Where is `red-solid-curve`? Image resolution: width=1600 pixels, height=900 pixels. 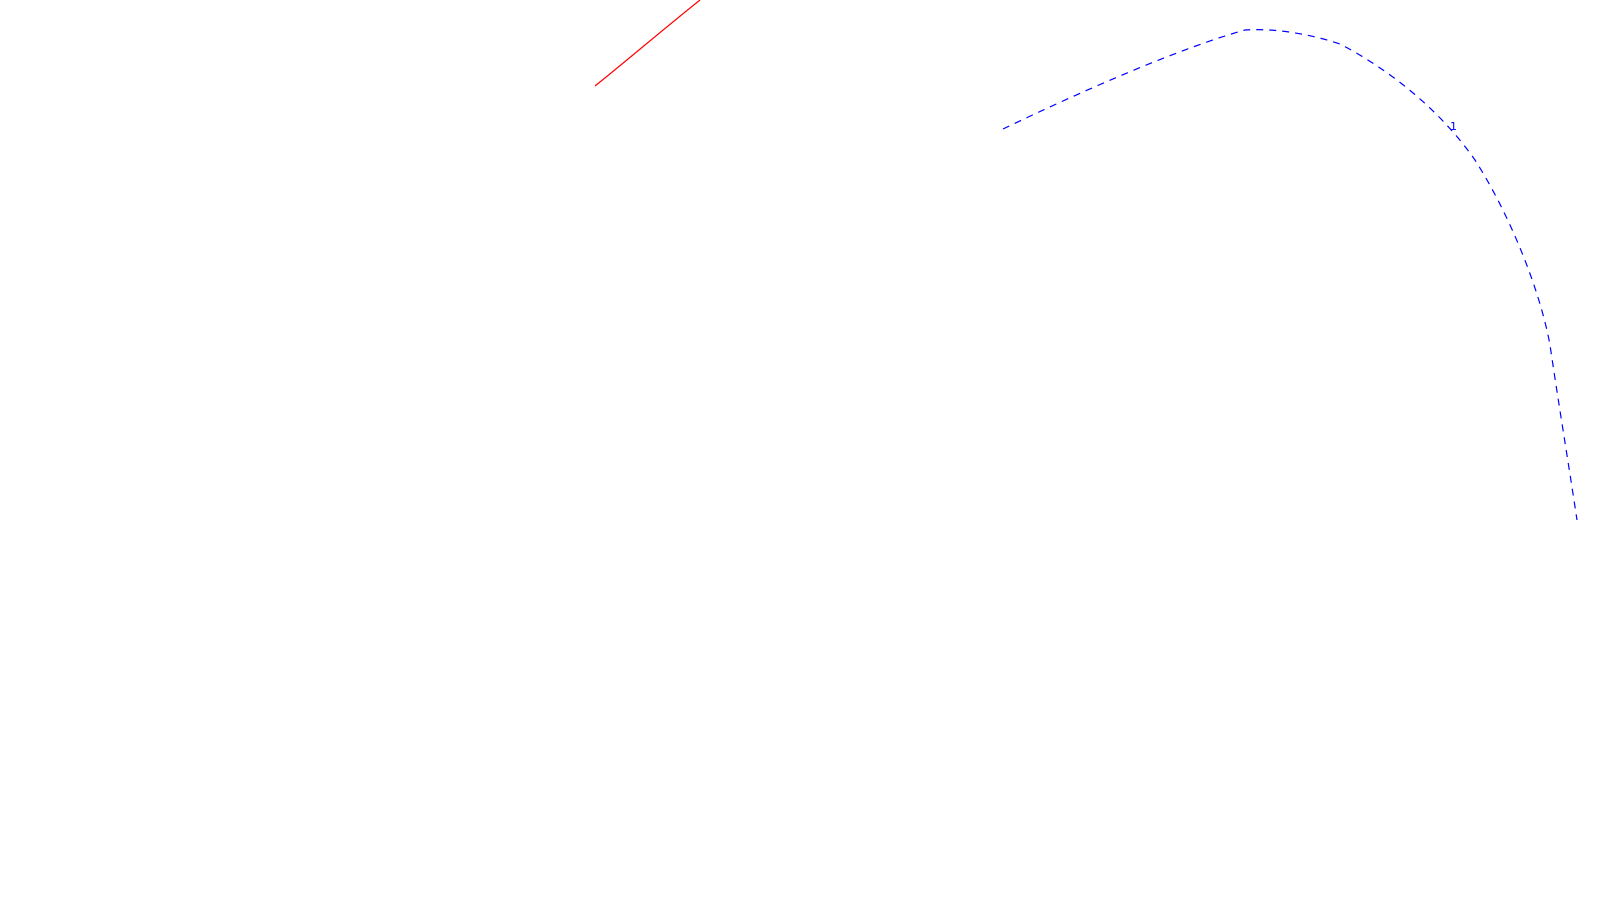 red-solid-curve is located at coordinates (647, 43).